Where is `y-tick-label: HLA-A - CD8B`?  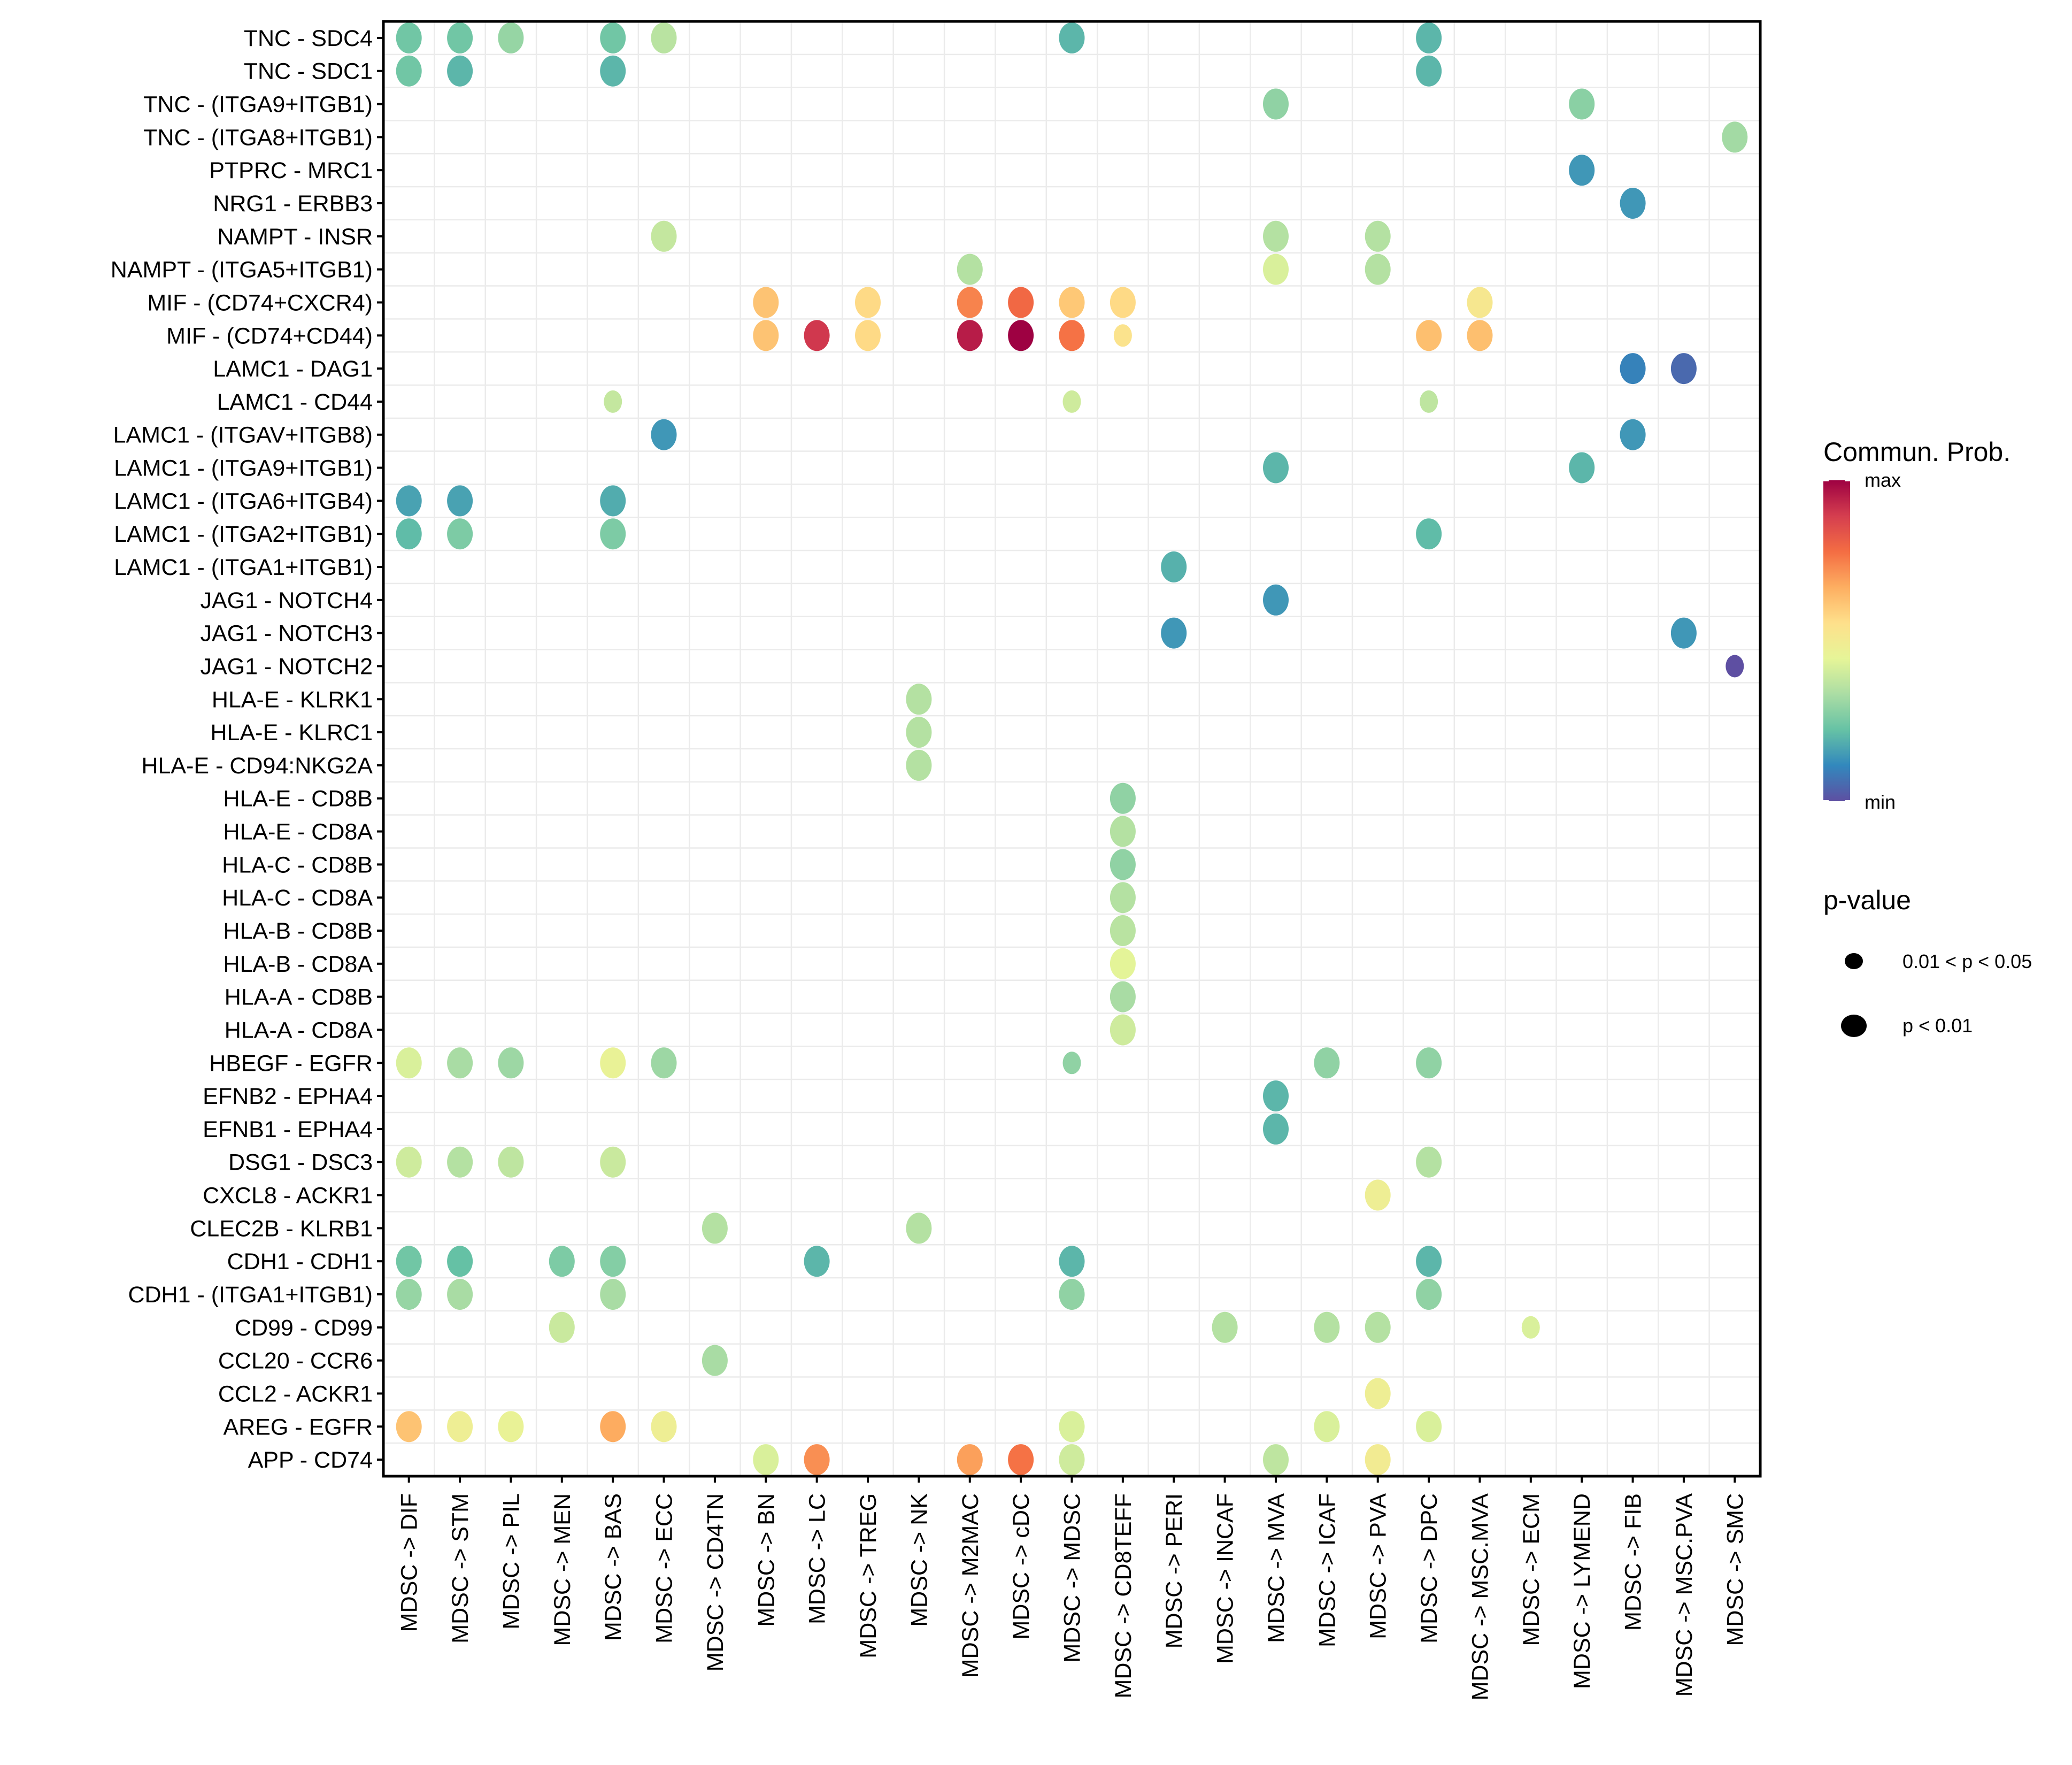
y-tick-label: HLA-A - CD8B is located at coordinates (299, 997).